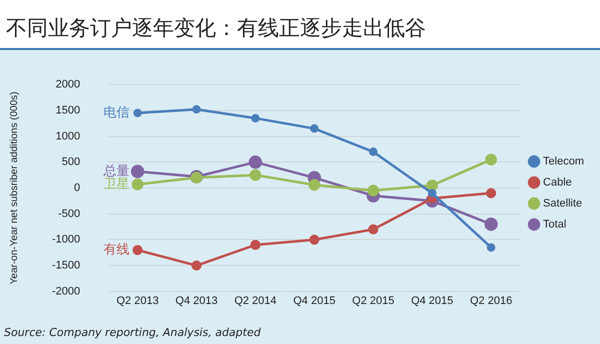 Image resolution: width=600 pixels, height=344 pixels. What do you see at coordinates (562, 204) in the screenshot?
I see `legend-label: Satellite` at bounding box center [562, 204].